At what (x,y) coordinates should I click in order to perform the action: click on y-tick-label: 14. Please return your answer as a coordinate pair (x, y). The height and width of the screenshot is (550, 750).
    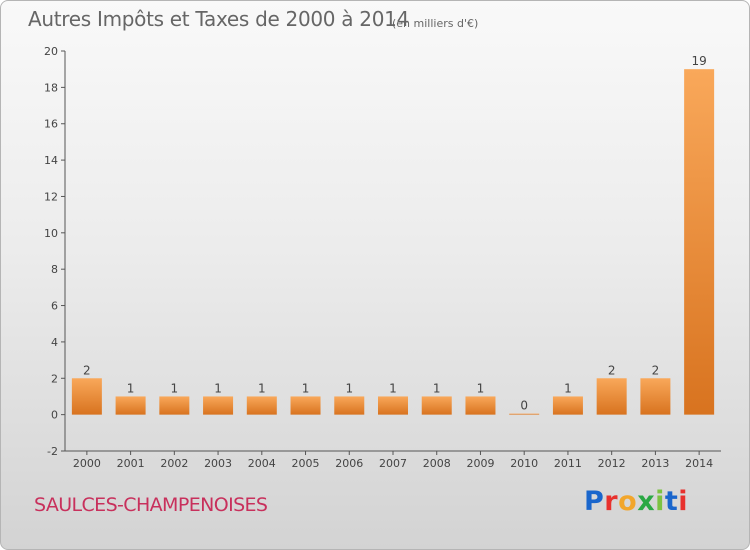
    Looking at the image, I should click on (51, 160).